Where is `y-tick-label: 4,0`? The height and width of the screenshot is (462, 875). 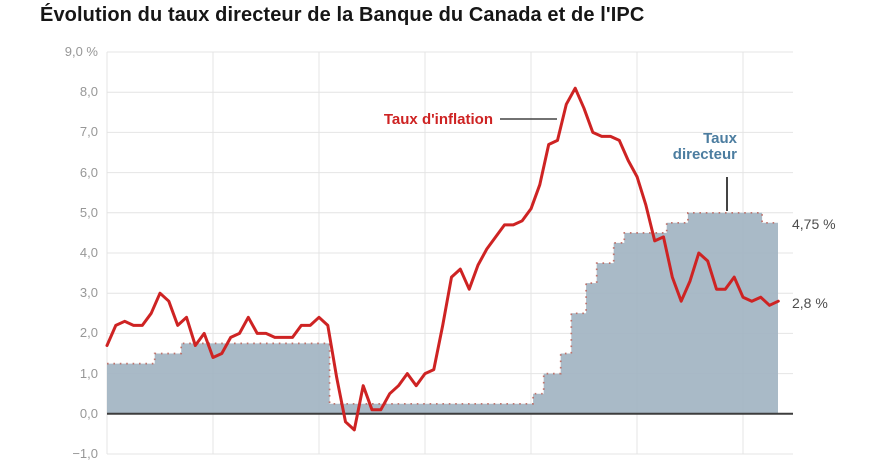 y-tick-label: 4,0 is located at coordinates (88, 252).